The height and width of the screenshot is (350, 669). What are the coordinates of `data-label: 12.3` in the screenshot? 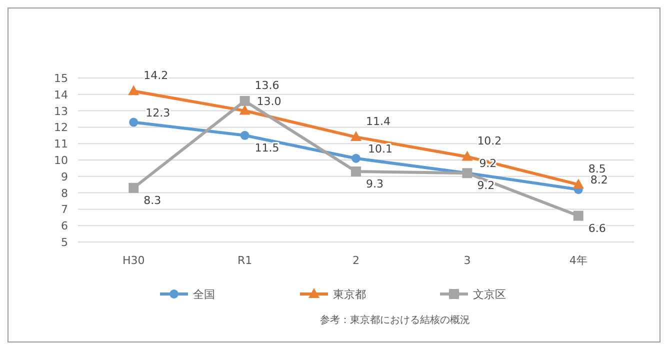 It's located at (158, 113).